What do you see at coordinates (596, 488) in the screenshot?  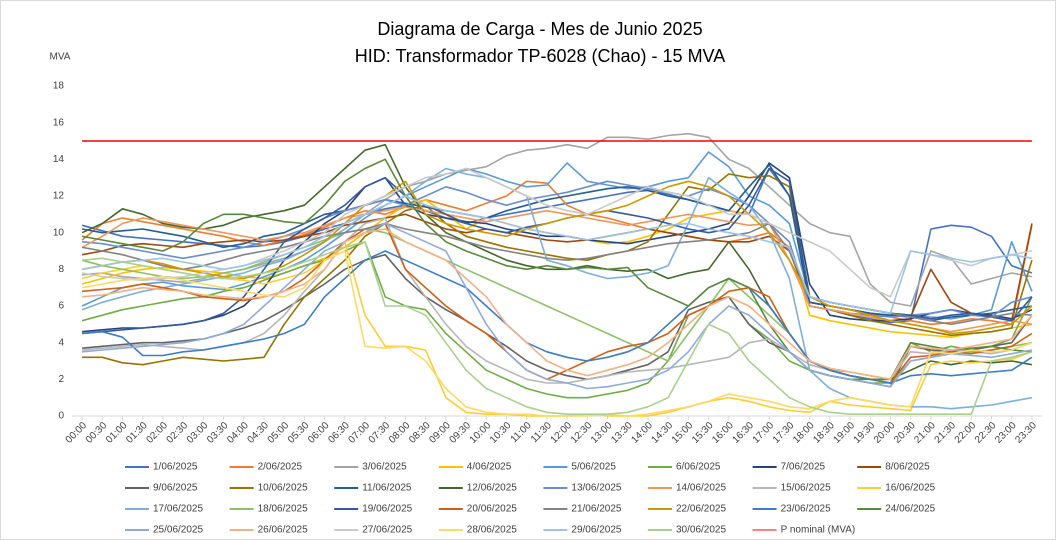 I see `legend-label: 13/06/2025` at bounding box center [596, 488].